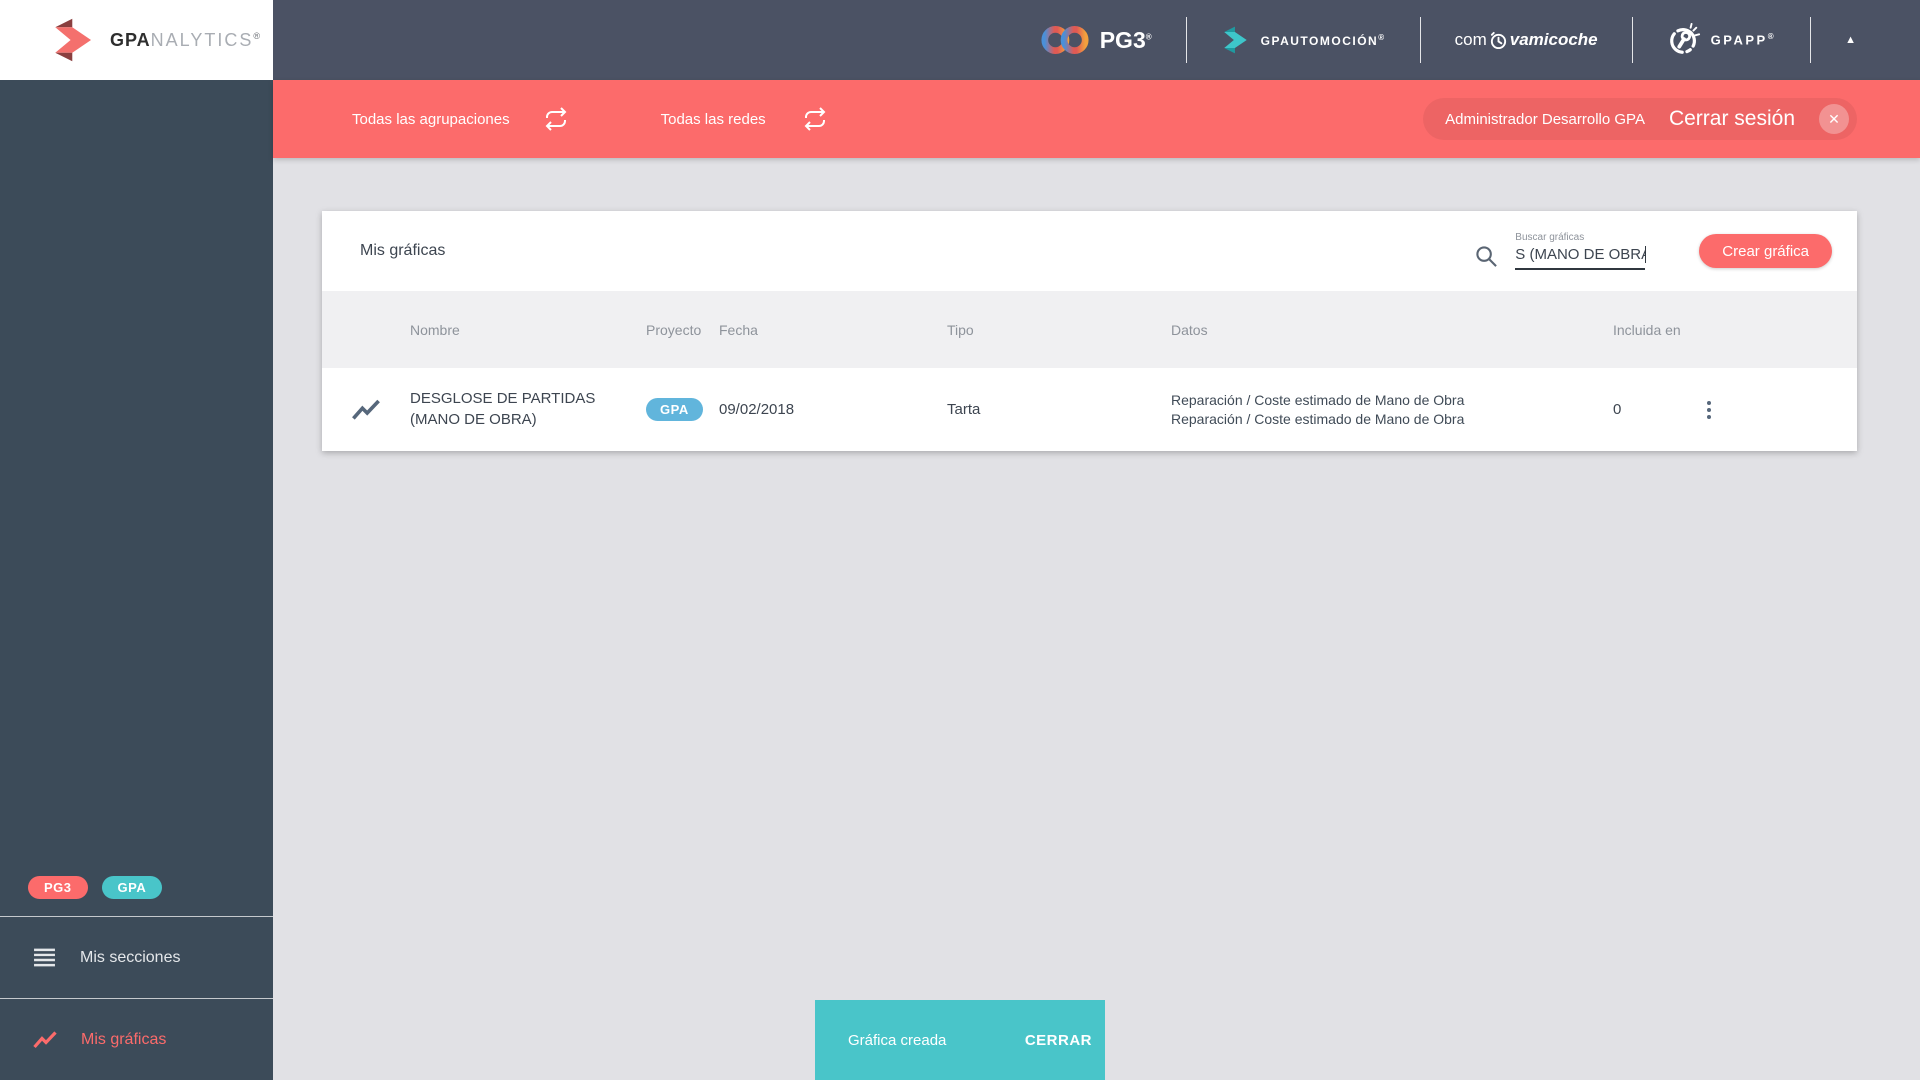  I want to click on snackbar-message: Gráfica creada, so click(897, 1040).